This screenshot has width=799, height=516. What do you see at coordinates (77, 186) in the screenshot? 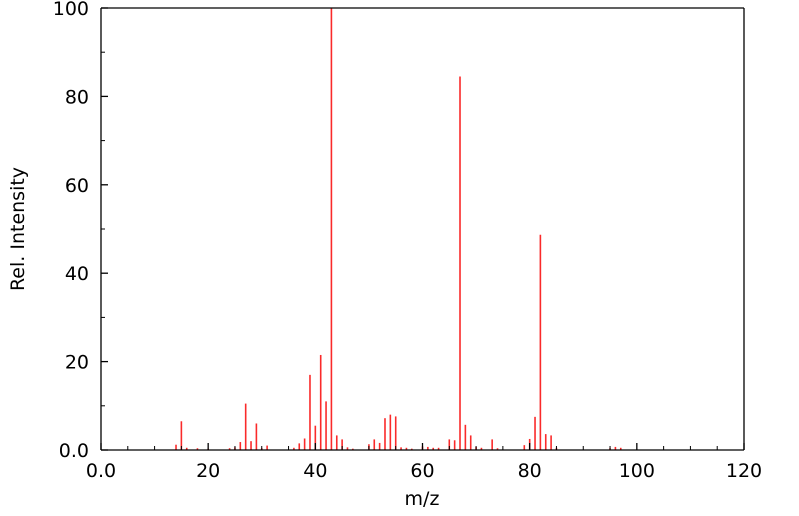
I see `y-tick-label: 60` at bounding box center [77, 186].